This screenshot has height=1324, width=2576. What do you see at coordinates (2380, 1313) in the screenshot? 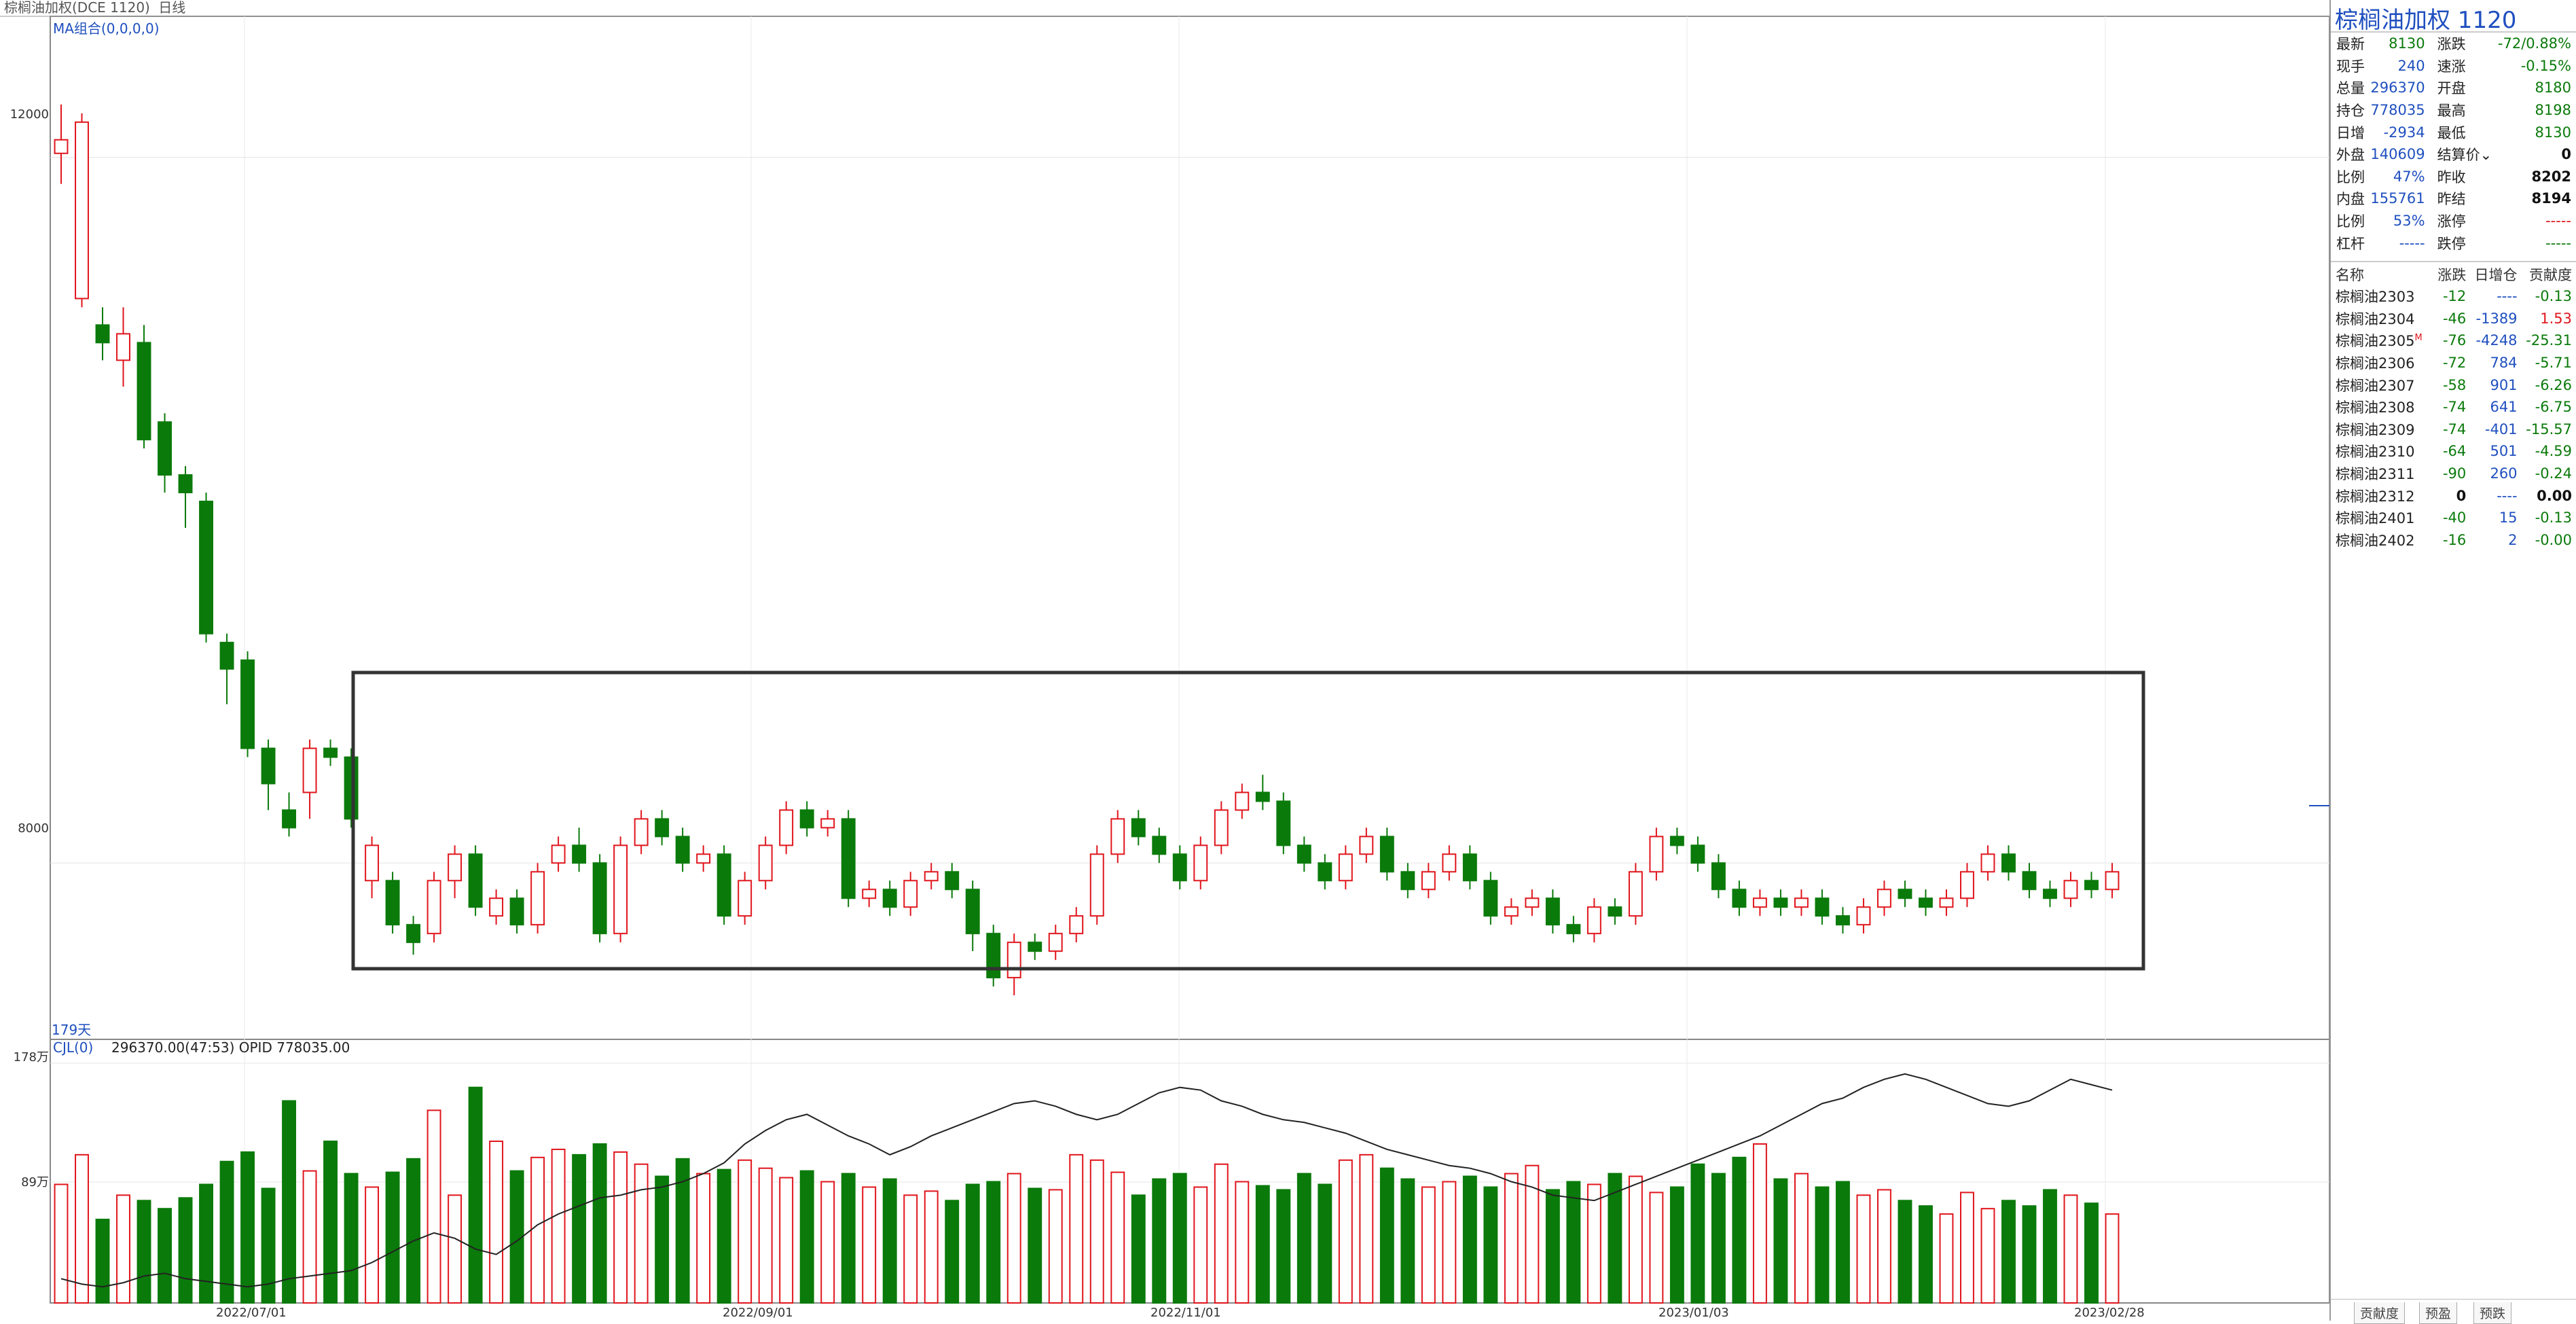
I see `tab-contribution: 贡献度` at bounding box center [2380, 1313].